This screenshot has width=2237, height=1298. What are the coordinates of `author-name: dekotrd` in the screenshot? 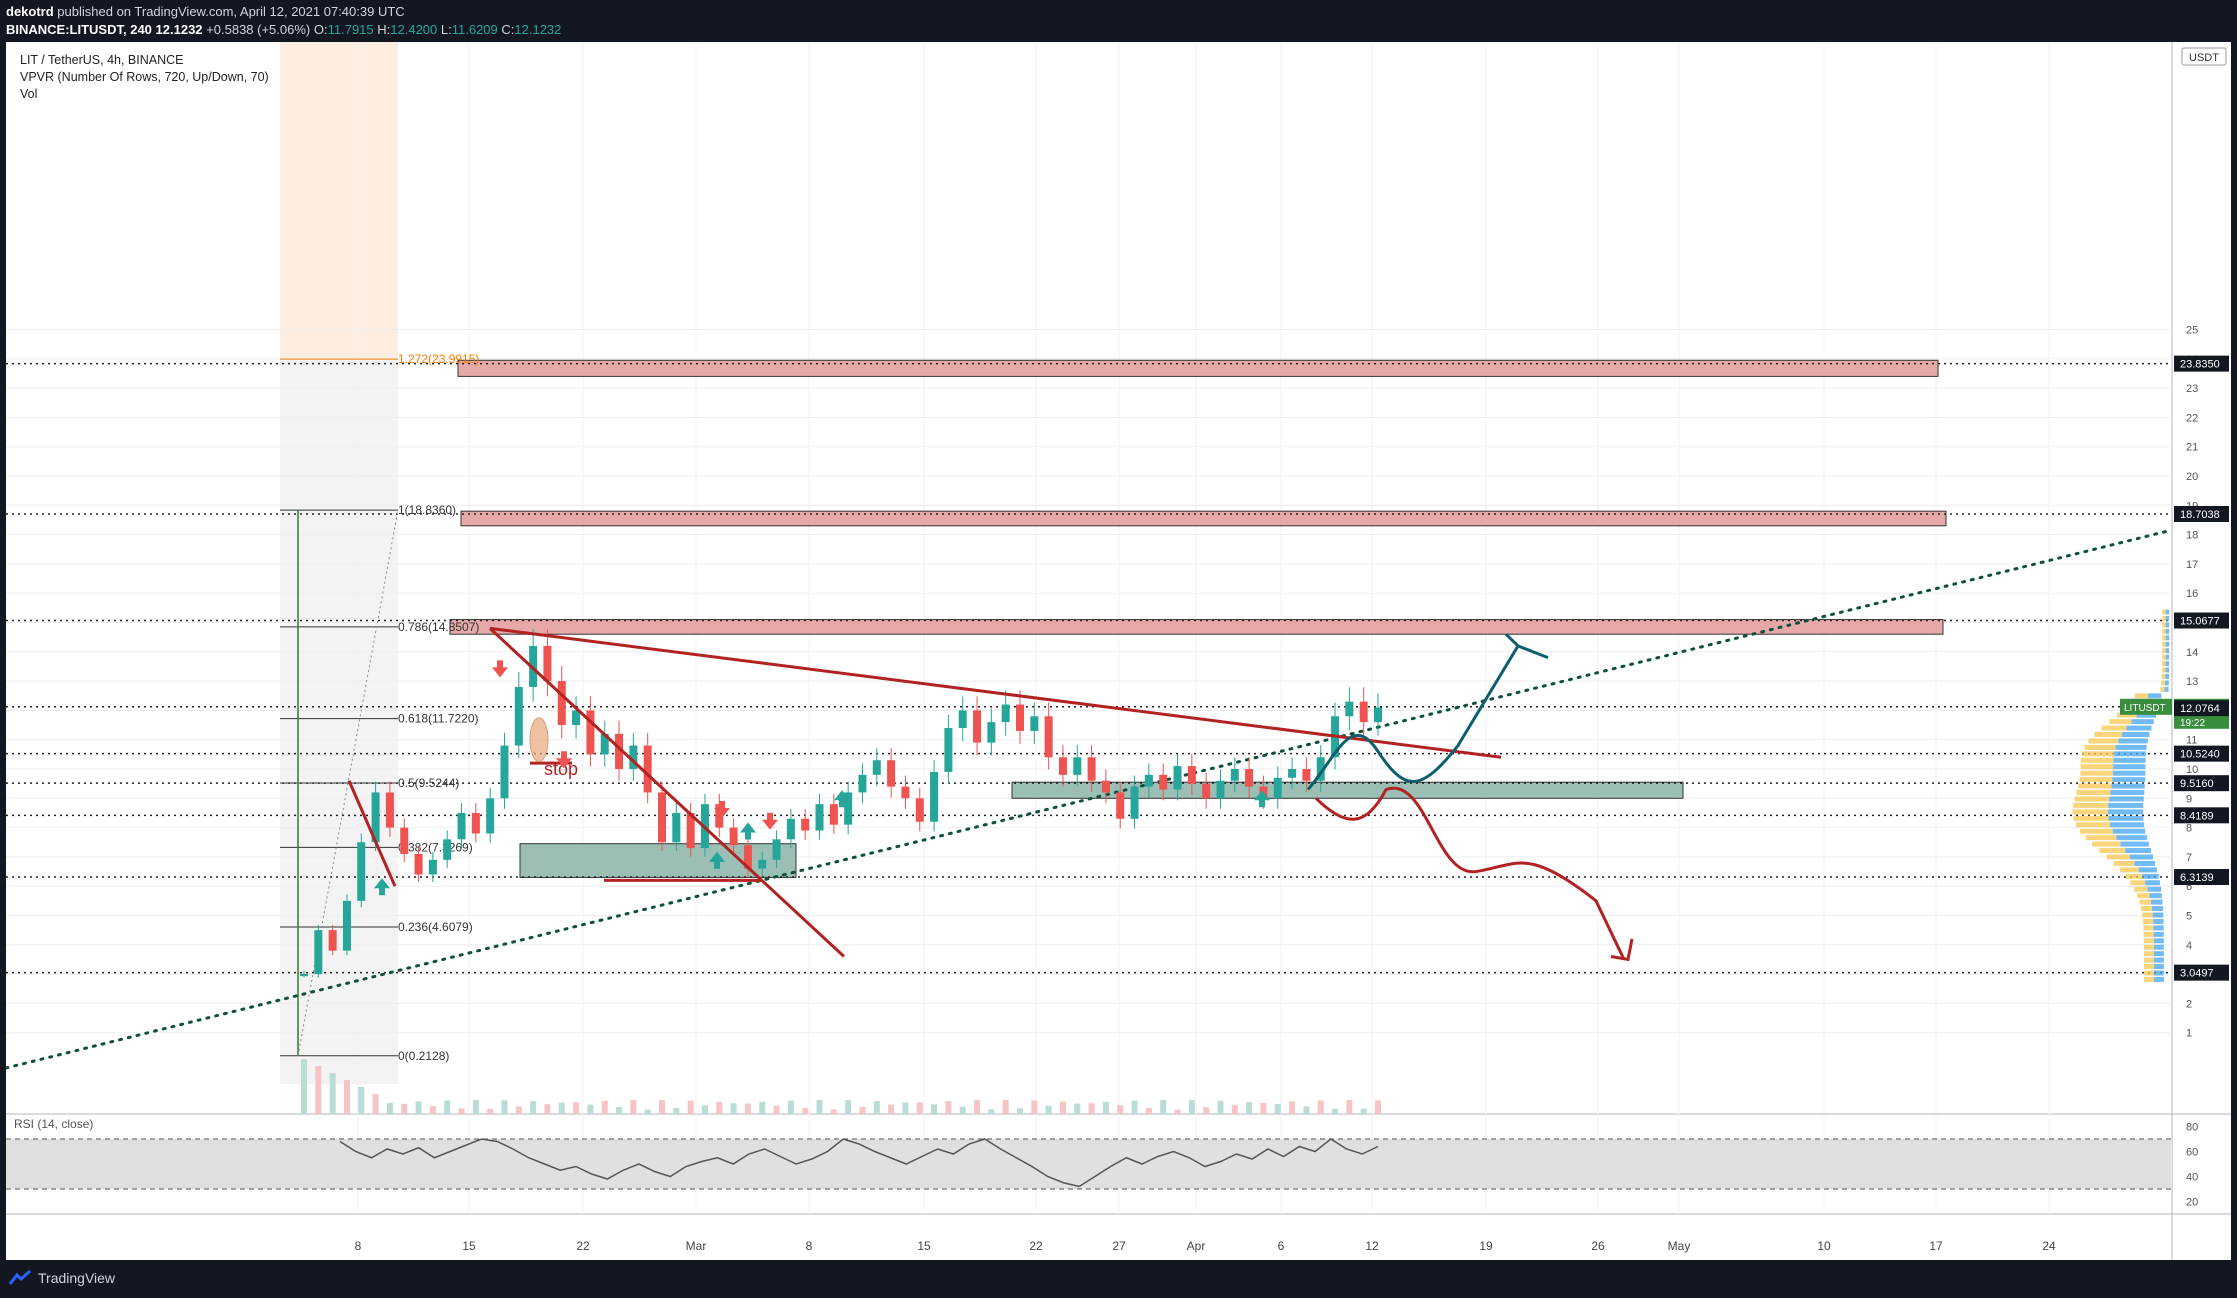 It's located at (30, 11).